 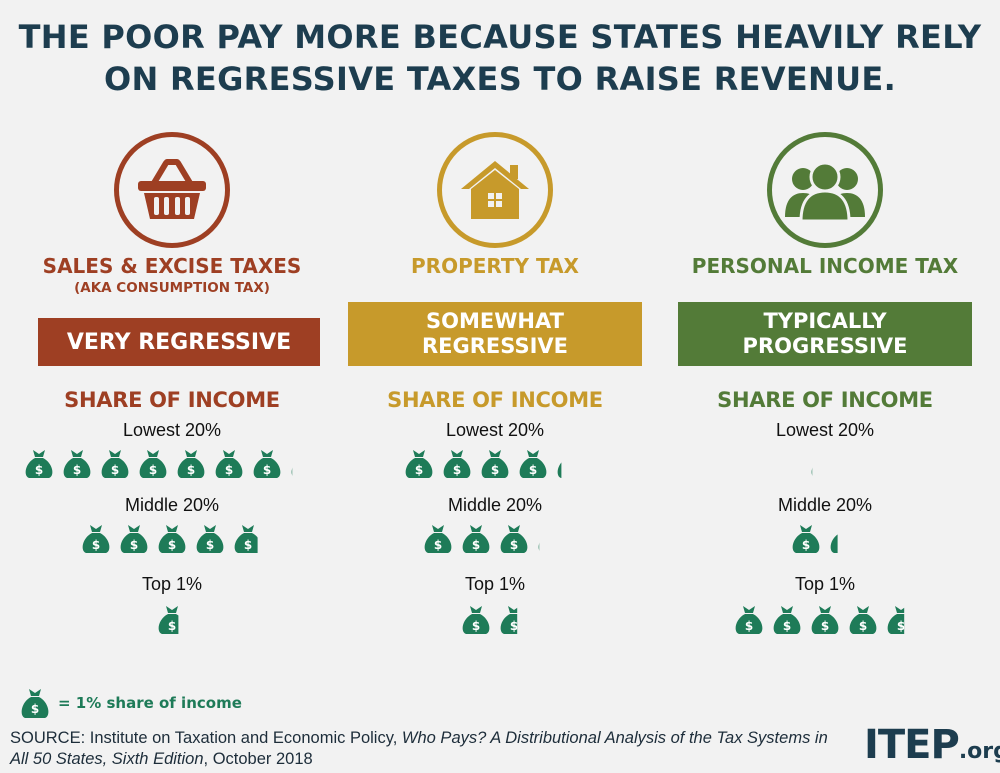 What do you see at coordinates (500, 79) in the screenshot?
I see `title-line-2: ON REGRESSIVE TAXES TO RAISE REVENUE.` at bounding box center [500, 79].